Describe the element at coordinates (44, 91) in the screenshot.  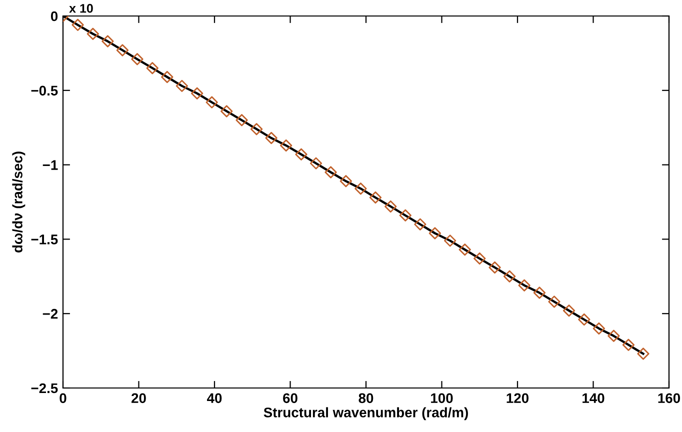
I see `y-tick-label: −0.5` at that location.